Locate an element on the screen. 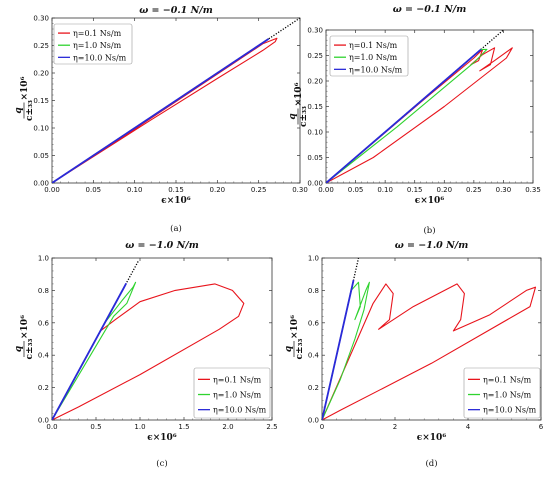 The height and width of the screenshot is (477, 550). x-tick-label: 2.5 is located at coordinates (271, 427).